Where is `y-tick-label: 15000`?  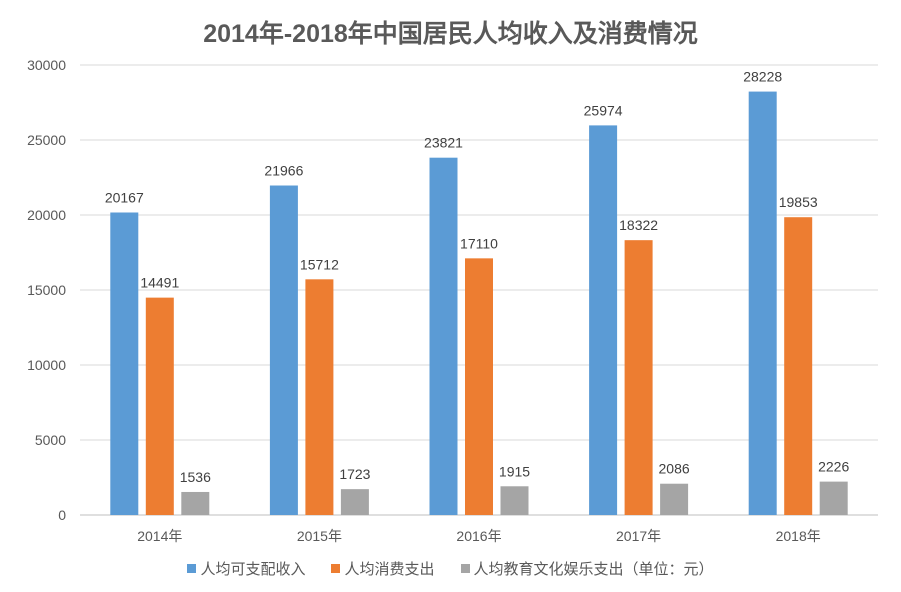
y-tick-label: 15000 is located at coordinates (46, 290).